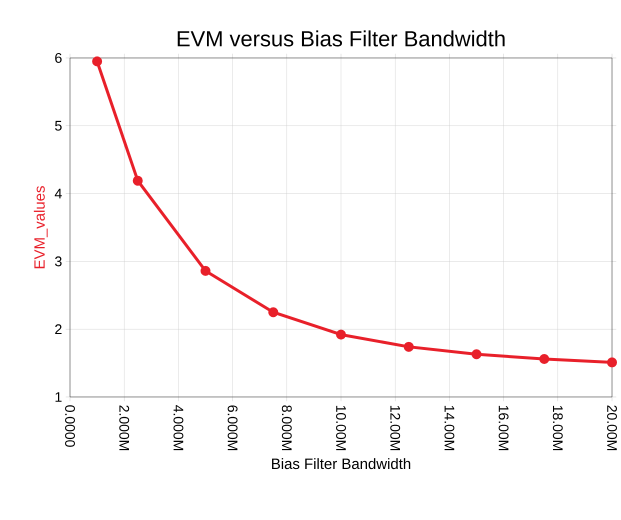 This screenshot has width=621, height=520. What do you see at coordinates (178, 427) in the screenshot?
I see `x-tick-label: 4.000M` at bounding box center [178, 427].